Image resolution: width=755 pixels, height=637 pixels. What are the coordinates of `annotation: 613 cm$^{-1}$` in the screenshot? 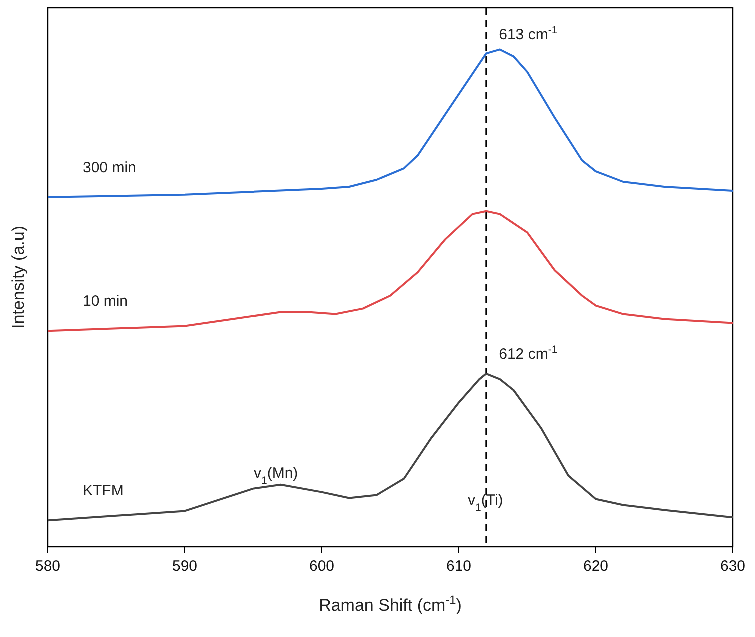 It's located at (528, 34).